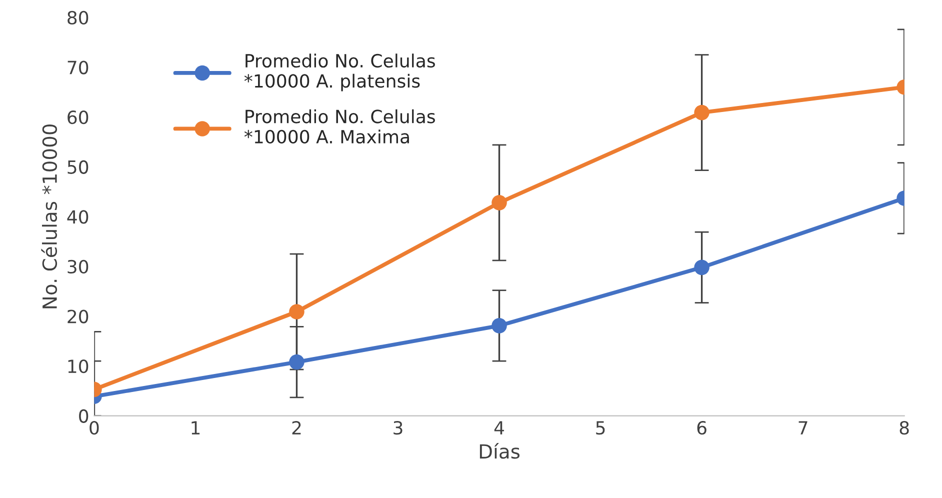  I want to click on y-tick-label: 0, so click(83, 416).